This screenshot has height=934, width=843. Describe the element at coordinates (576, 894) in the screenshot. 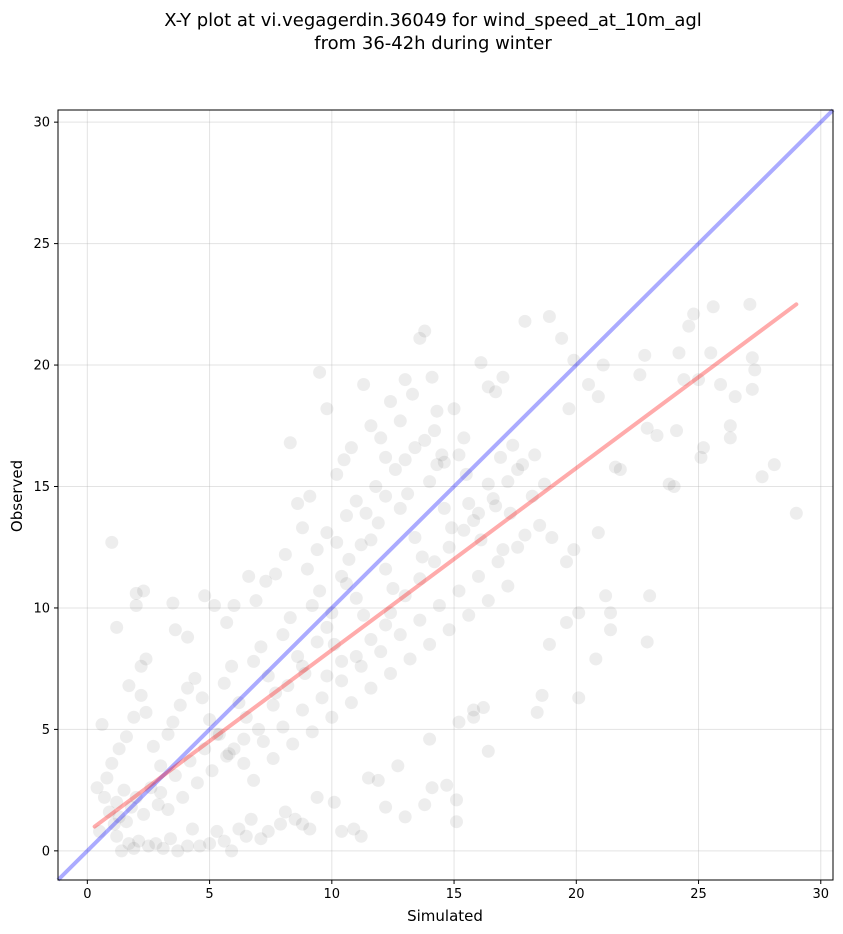

I see `x-tick-label: 20` at that location.